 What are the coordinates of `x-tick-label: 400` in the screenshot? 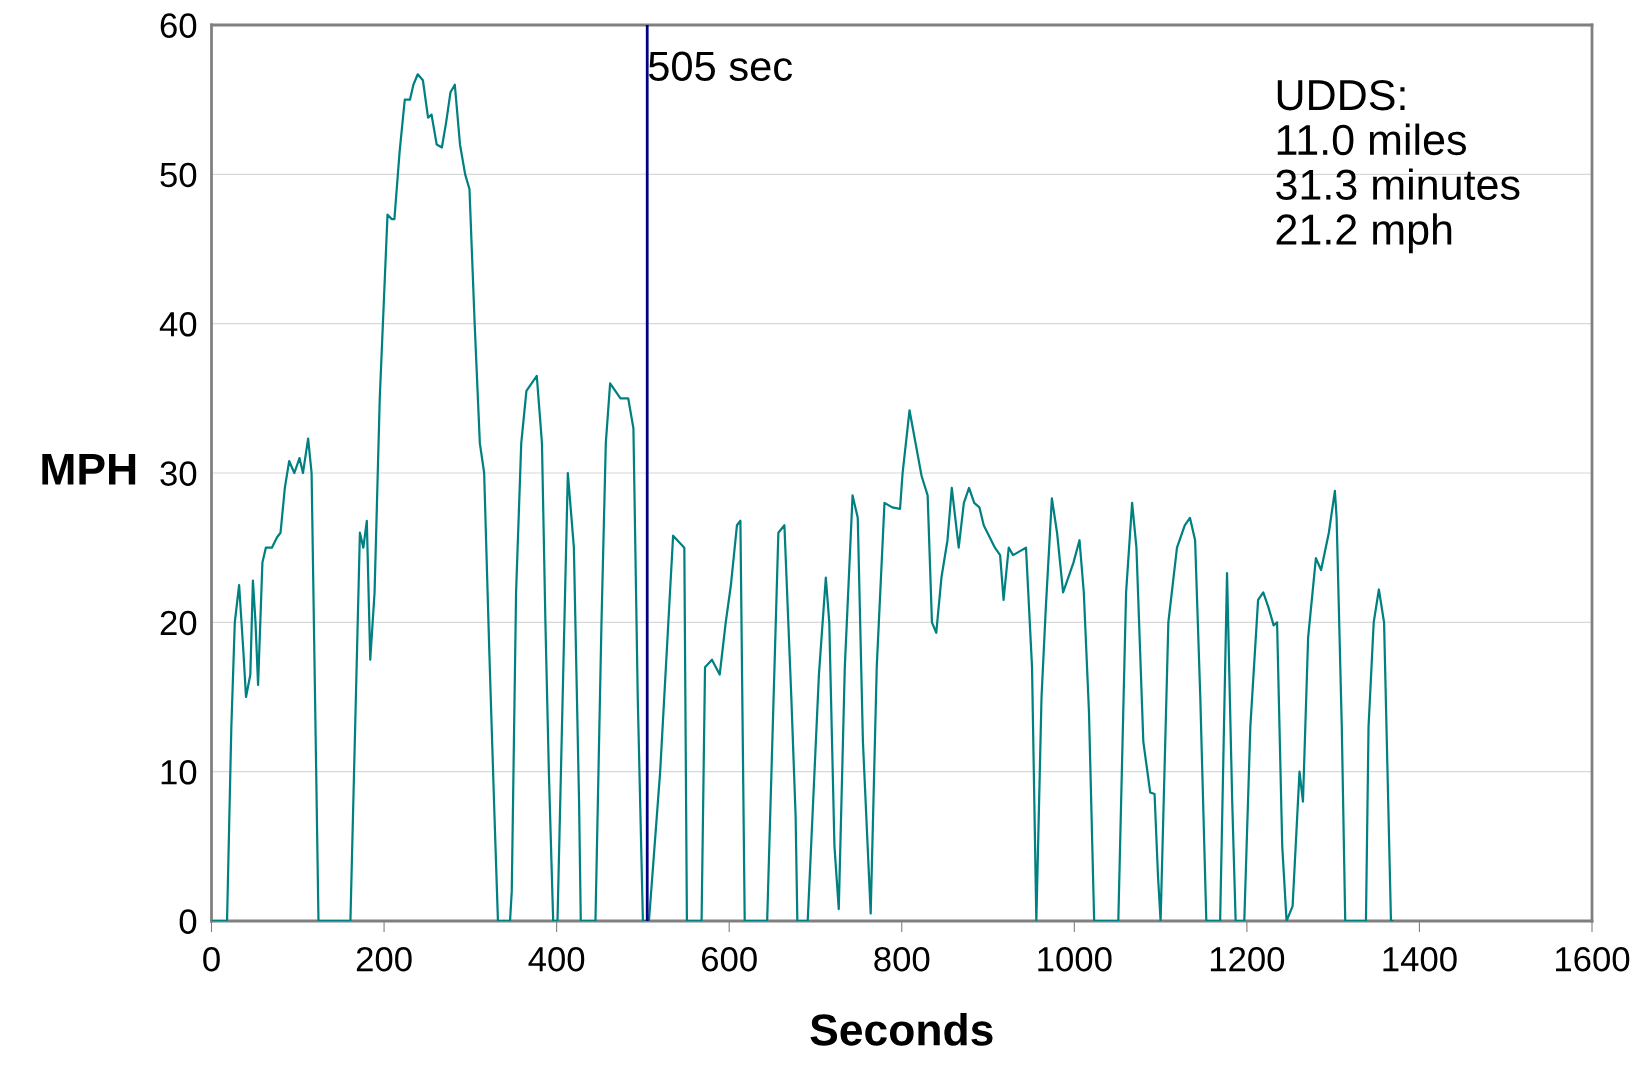 It's located at (556, 959).